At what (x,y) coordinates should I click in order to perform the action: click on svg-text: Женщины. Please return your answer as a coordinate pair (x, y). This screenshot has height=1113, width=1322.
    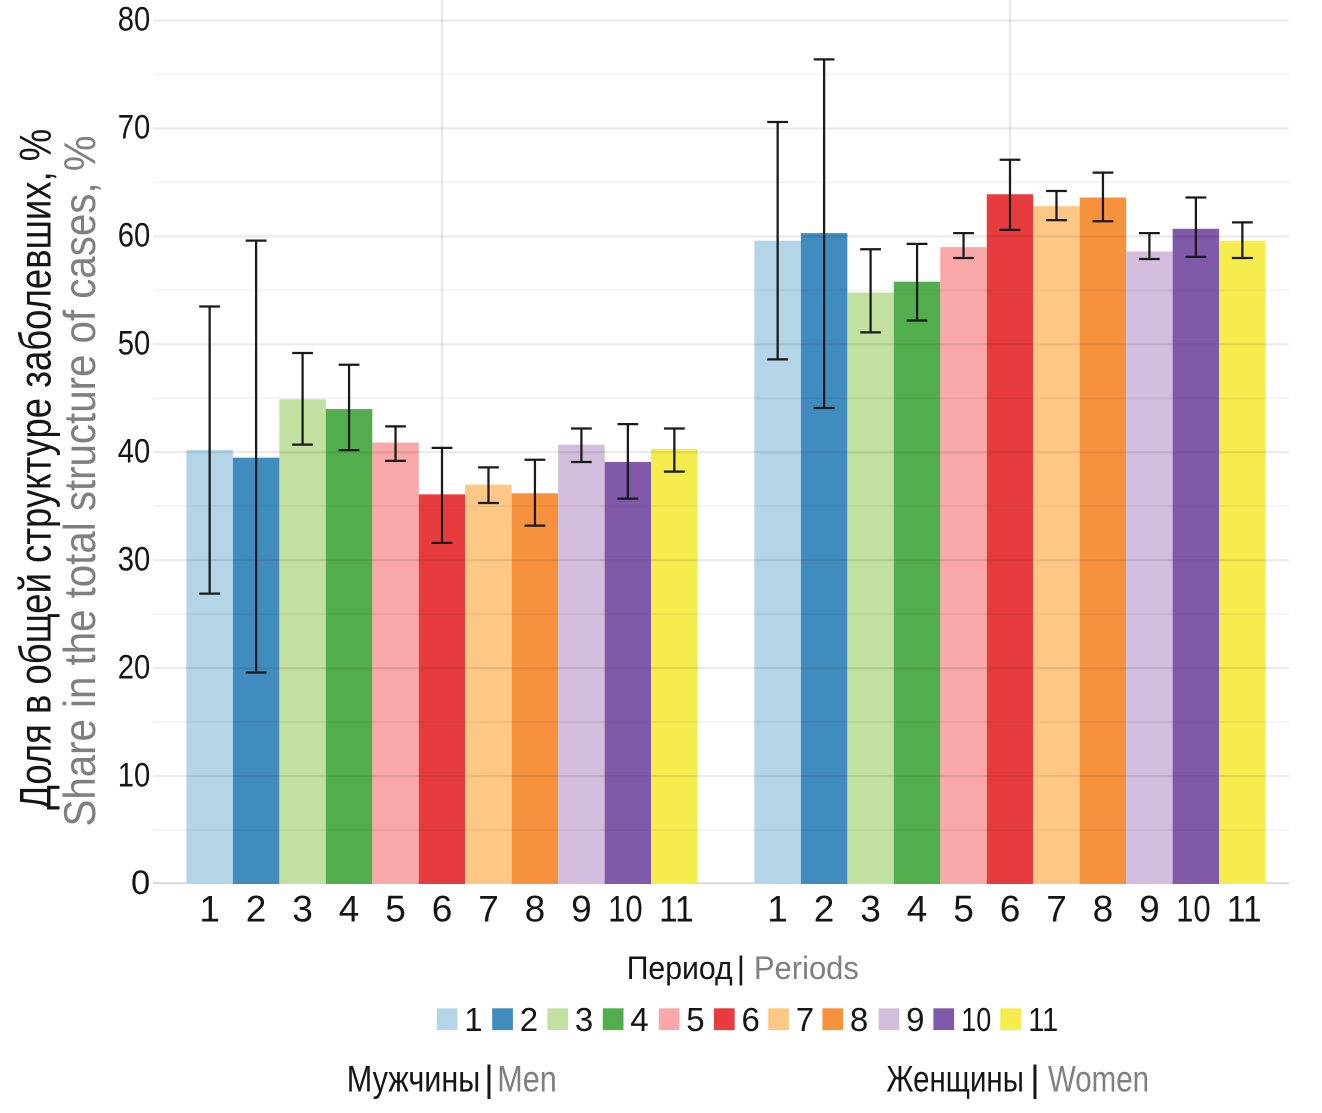
    Looking at the image, I should click on (955, 1078).